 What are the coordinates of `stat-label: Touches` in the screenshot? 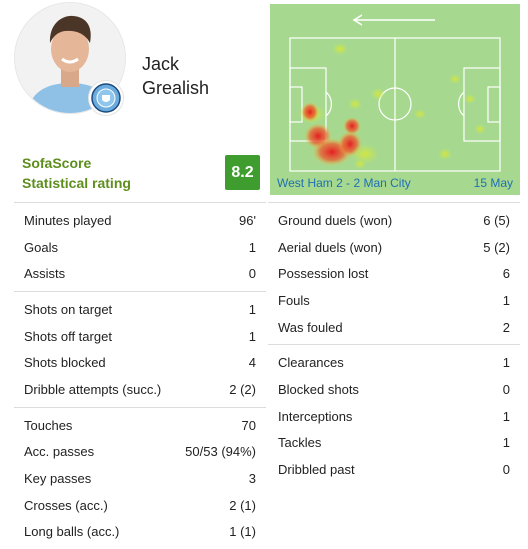 It's located at (48, 425).